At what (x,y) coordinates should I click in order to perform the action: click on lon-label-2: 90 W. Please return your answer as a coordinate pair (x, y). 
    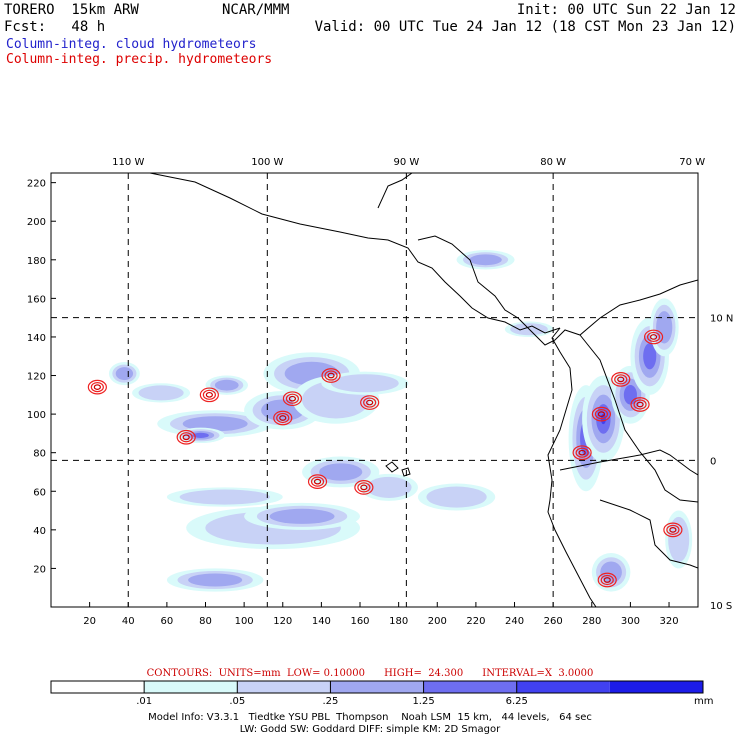
    Looking at the image, I should click on (406, 162).